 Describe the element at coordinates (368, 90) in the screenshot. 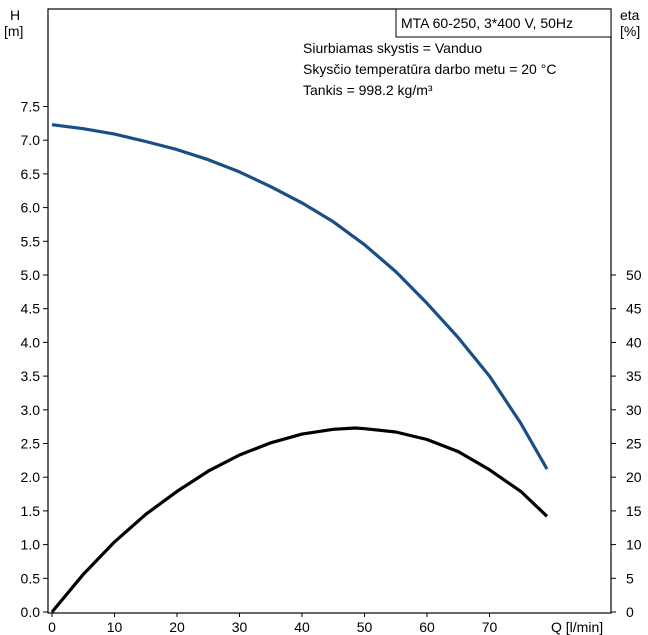

I see `annotation-density: Tankis = 998.2 kg/m³` at that location.